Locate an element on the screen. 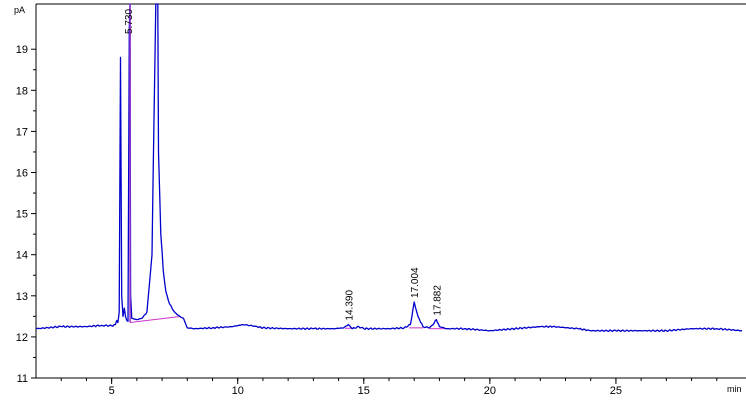 The height and width of the screenshot is (404, 746). y-tick-label: 13 is located at coordinates (22, 297).